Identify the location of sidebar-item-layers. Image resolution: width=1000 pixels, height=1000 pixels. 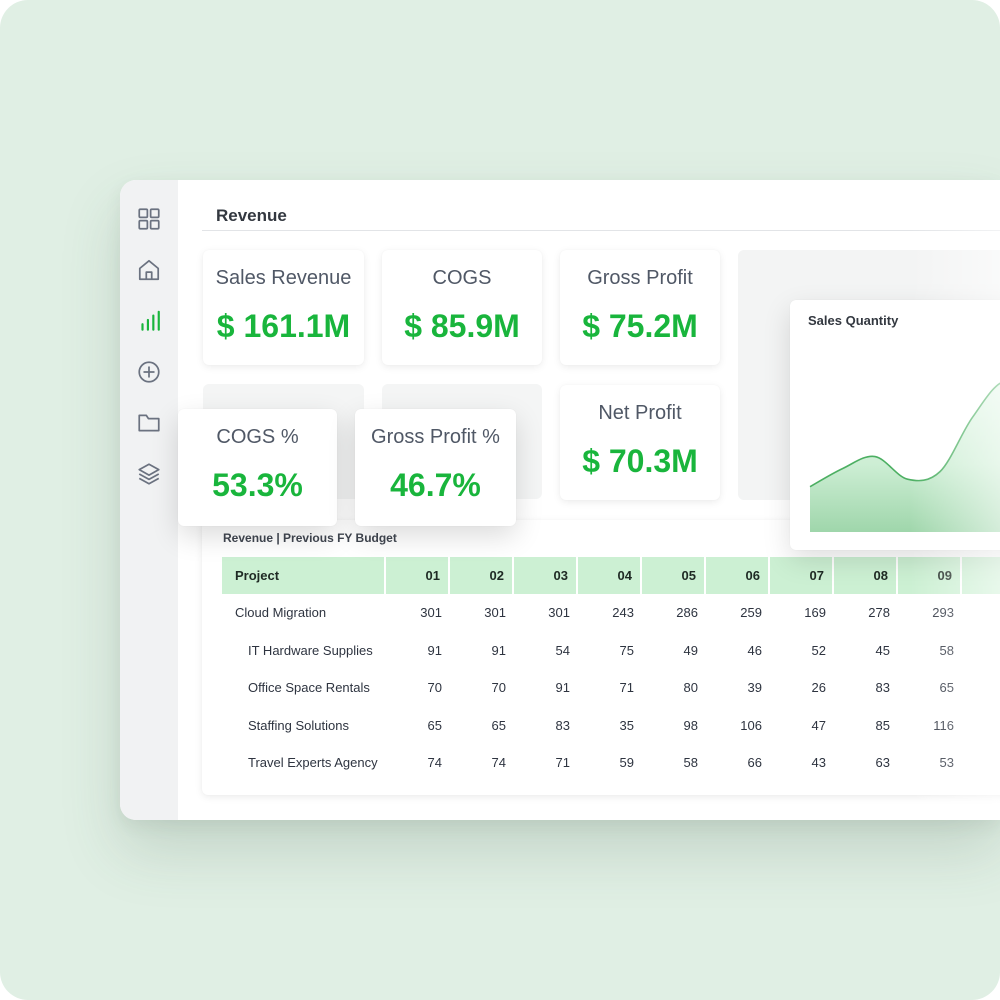
(149, 474).